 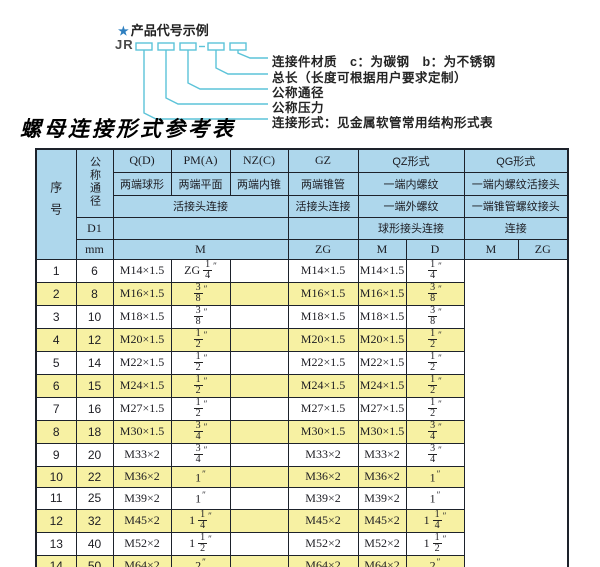 I want to click on table-row: 8 18 M30×1.5 3 4 ″ M30×1.5 M30×1.5 3 4 ″, so click(x=301, y=431).